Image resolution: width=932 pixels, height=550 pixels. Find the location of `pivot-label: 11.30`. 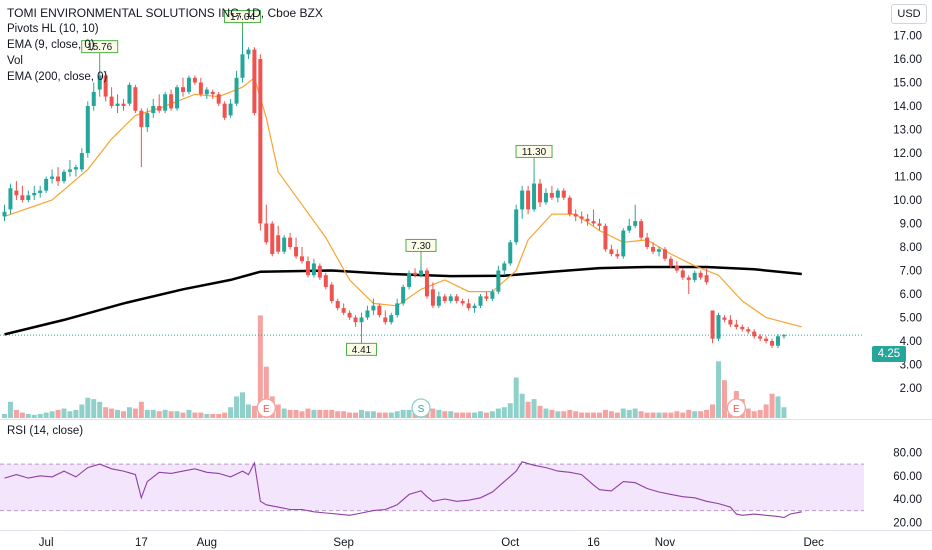

pivot-label: 11.30 is located at coordinates (534, 152).